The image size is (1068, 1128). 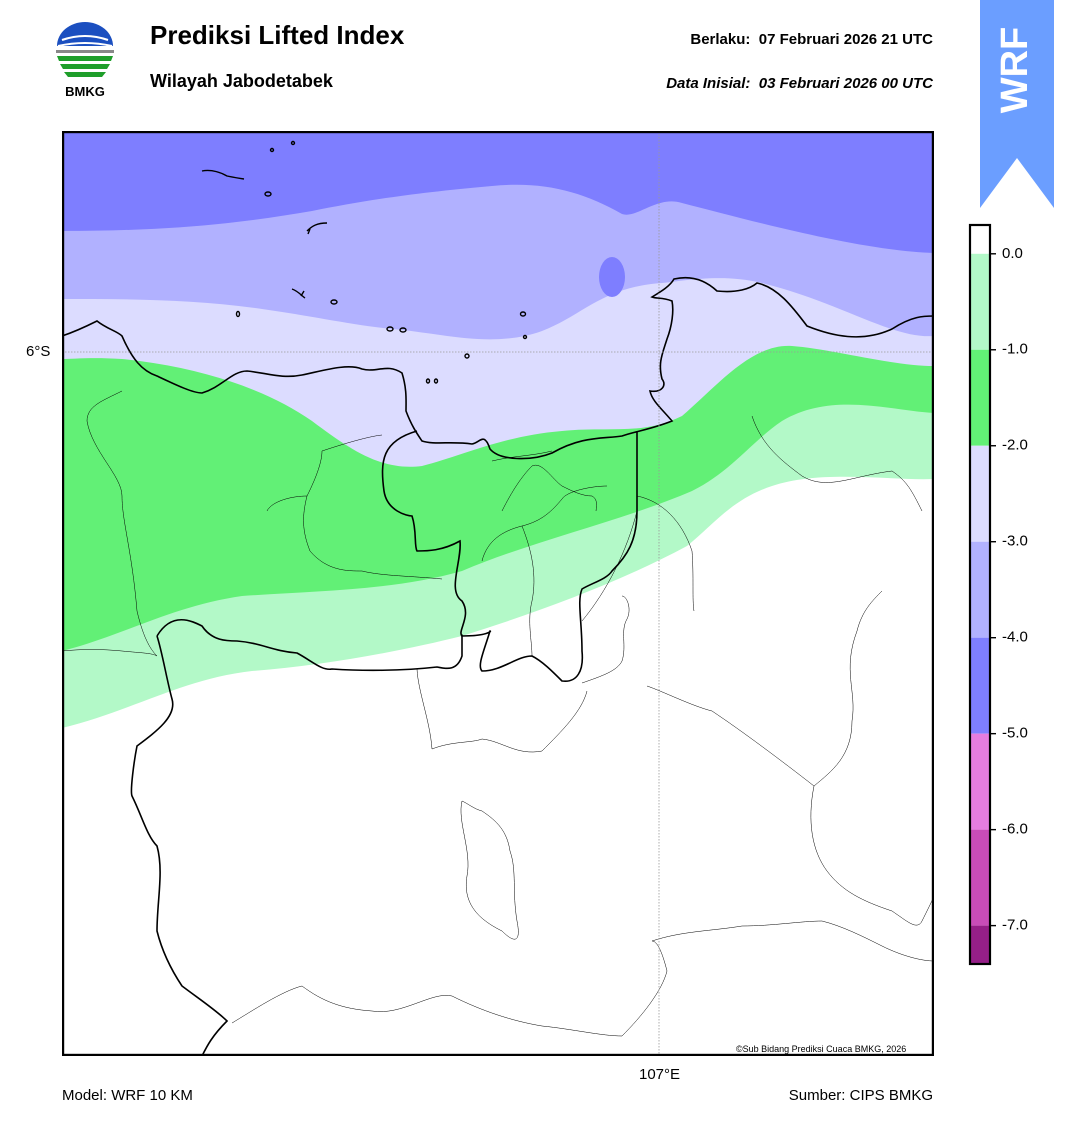 I want to click on colorbar-tick-label: -7.0, so click(x=1015, y=925).